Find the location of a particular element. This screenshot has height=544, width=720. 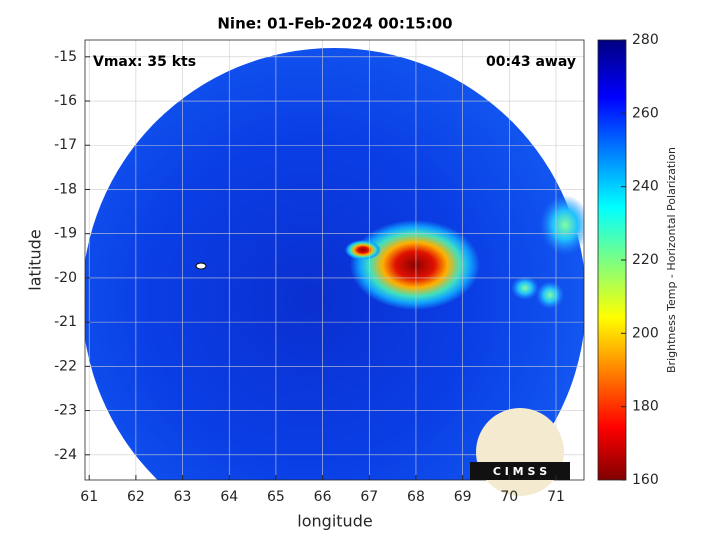

x-tick-label: 66 is located at coordinates (323, 497).